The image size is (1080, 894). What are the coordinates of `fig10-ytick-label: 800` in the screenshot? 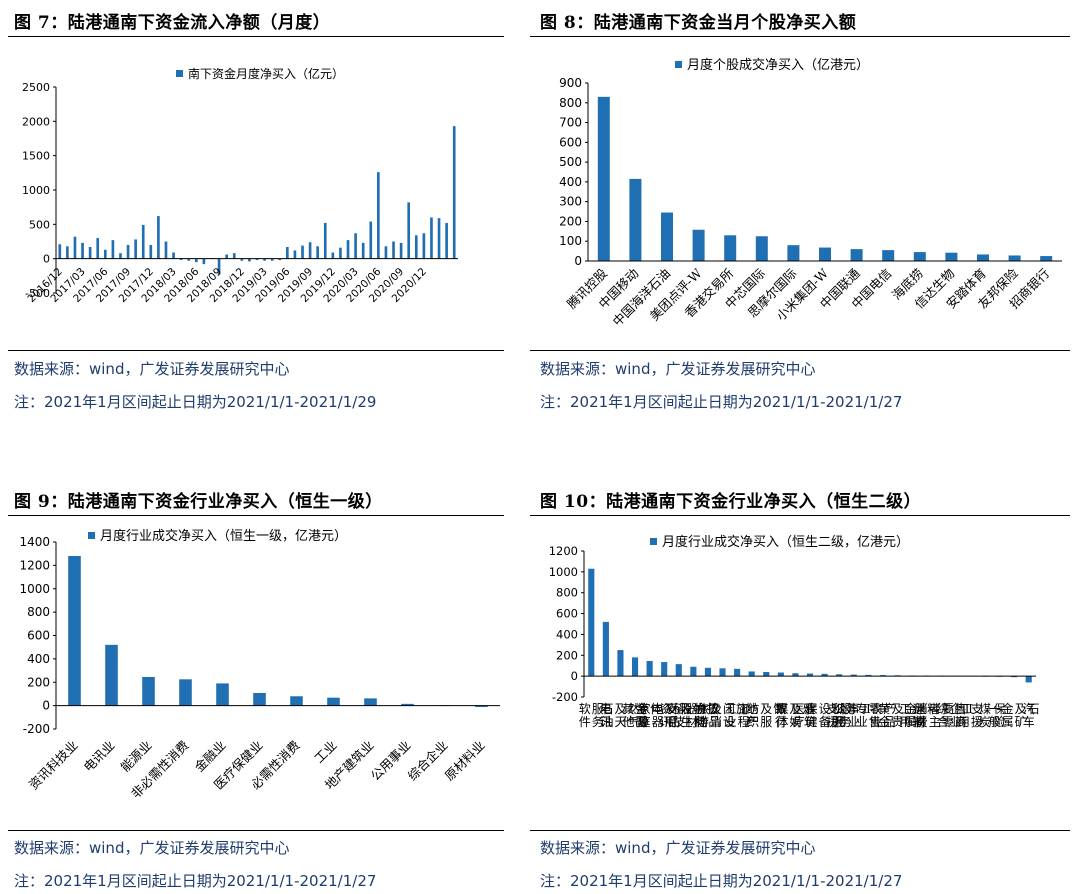 It's located at (567, 593).